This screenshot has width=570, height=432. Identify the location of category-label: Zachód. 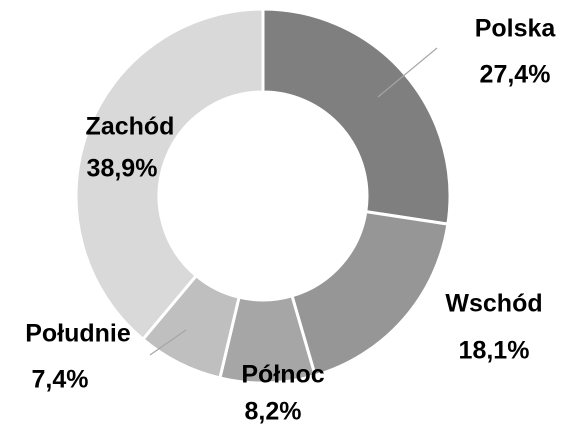
(130, 127).